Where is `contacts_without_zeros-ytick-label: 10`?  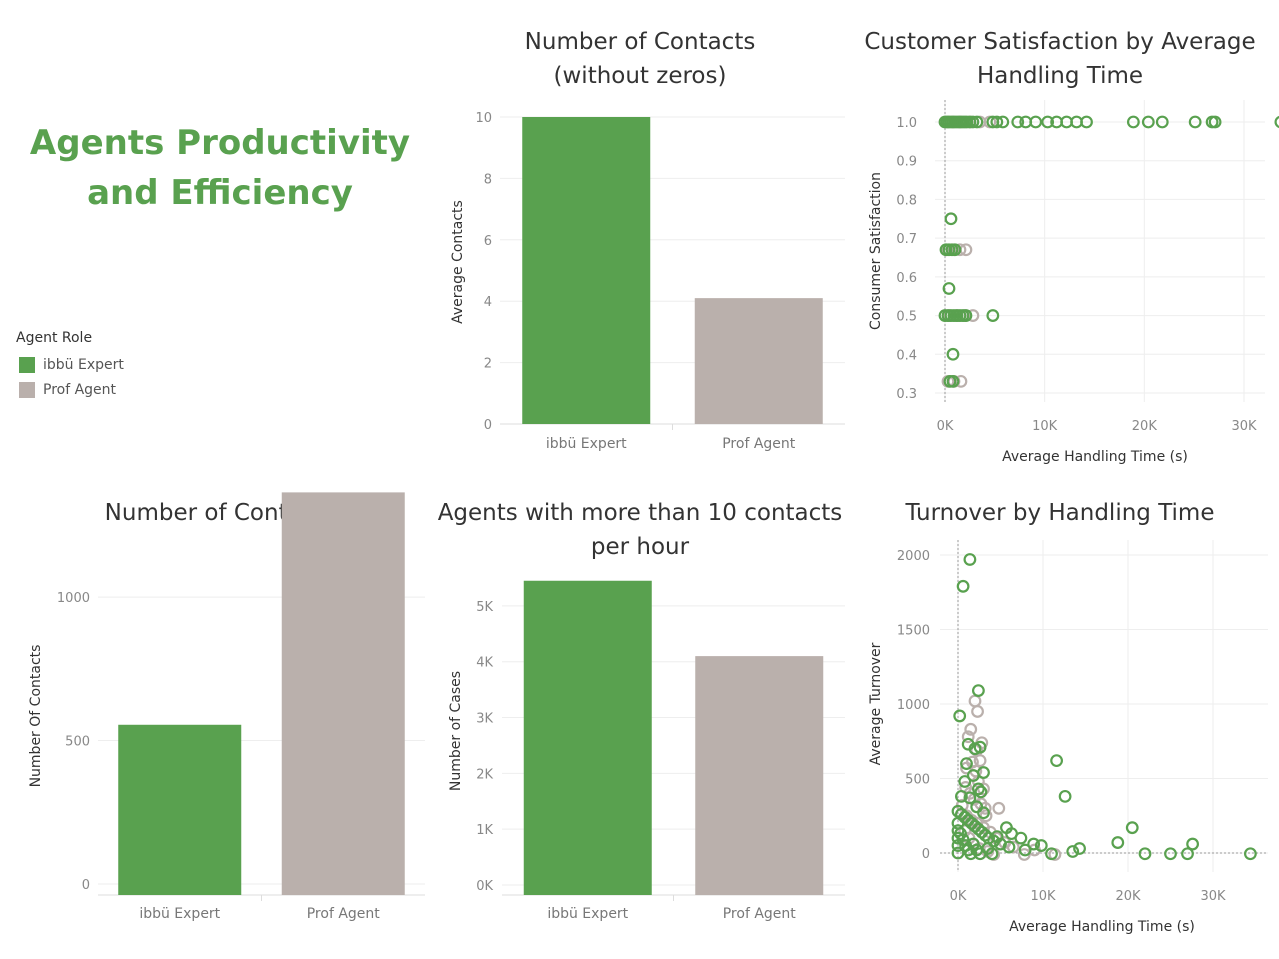
contacts_without_zeros-ytick-label: 10 is located at coordinates (483, 118).